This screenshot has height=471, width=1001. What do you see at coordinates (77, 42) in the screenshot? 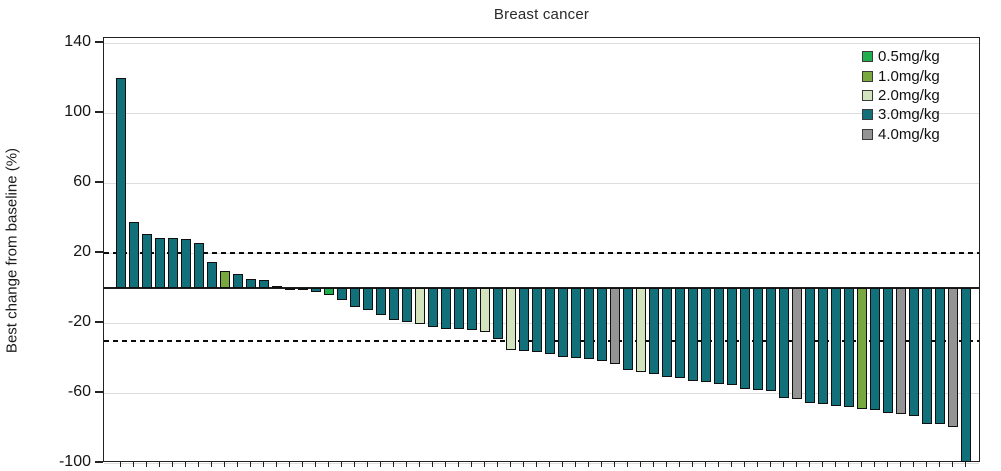
I see `y-tick-label: 140` at bounding box center [77, 42].